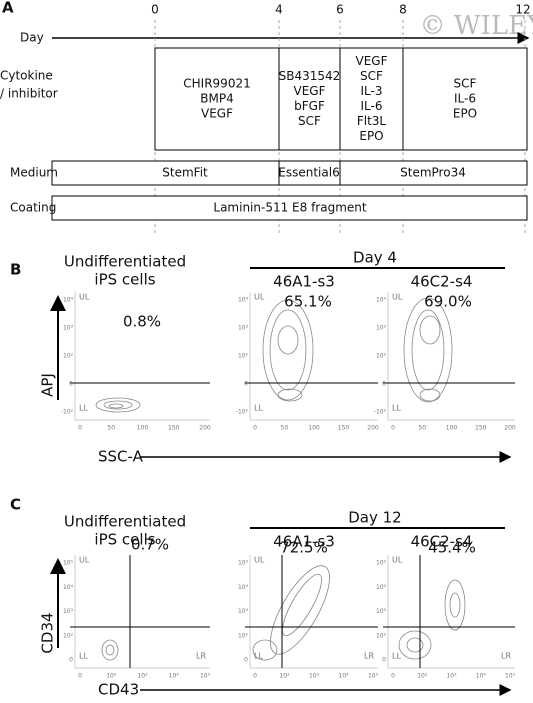  What do you see at coordinates (522, 10) in the screenshot?
I see `day-tick: 12` at bounding box center [522, 10].